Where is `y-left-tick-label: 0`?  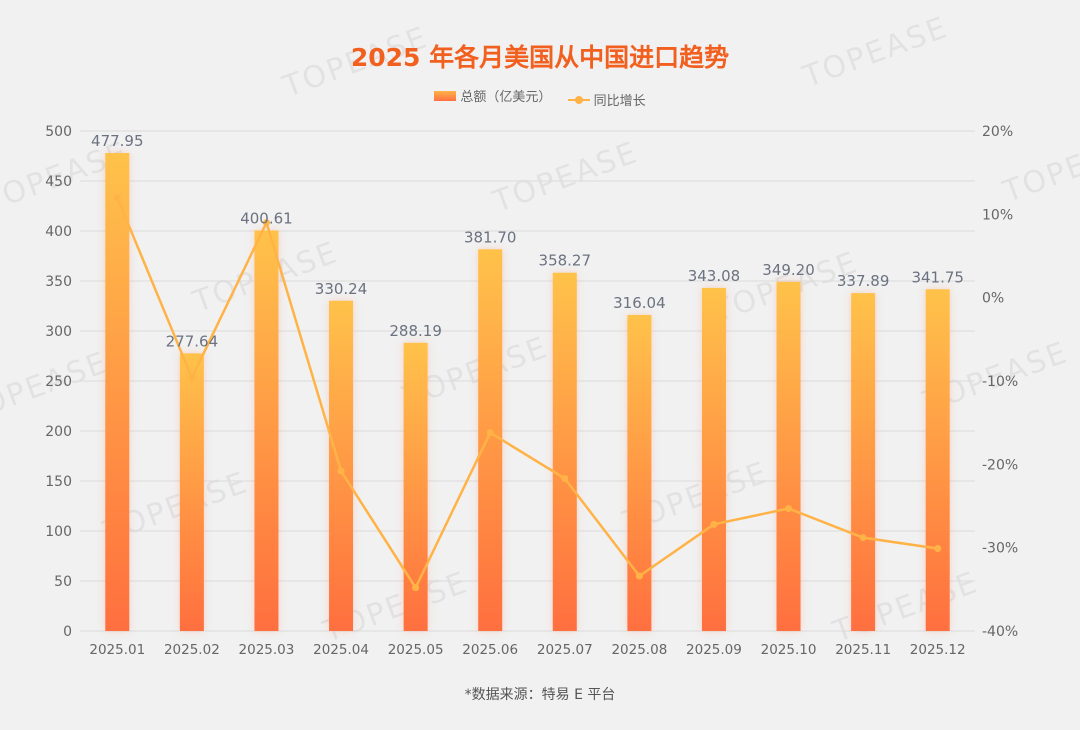
y-left-tick-label: 0 is located at coordinates (67, 632).